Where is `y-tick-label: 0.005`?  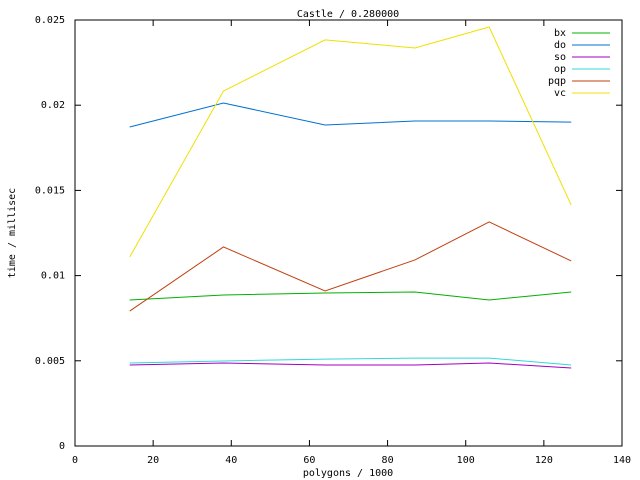
y-tick-label: 0.005 is located at coordinates (50, 361).